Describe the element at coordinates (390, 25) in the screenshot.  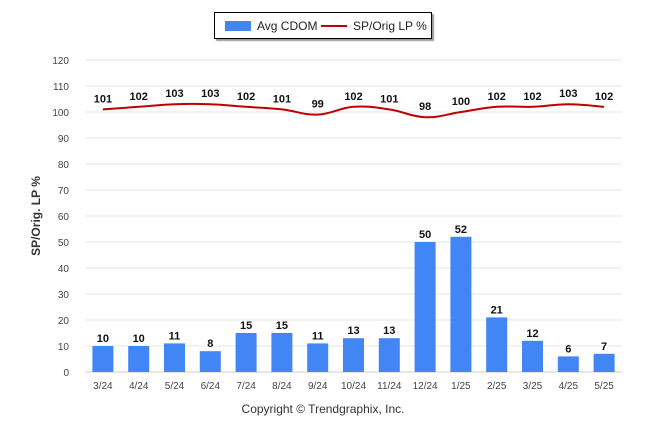
I see `legend-label-sp-orig-lp: SP/Orig LP %` at that location.